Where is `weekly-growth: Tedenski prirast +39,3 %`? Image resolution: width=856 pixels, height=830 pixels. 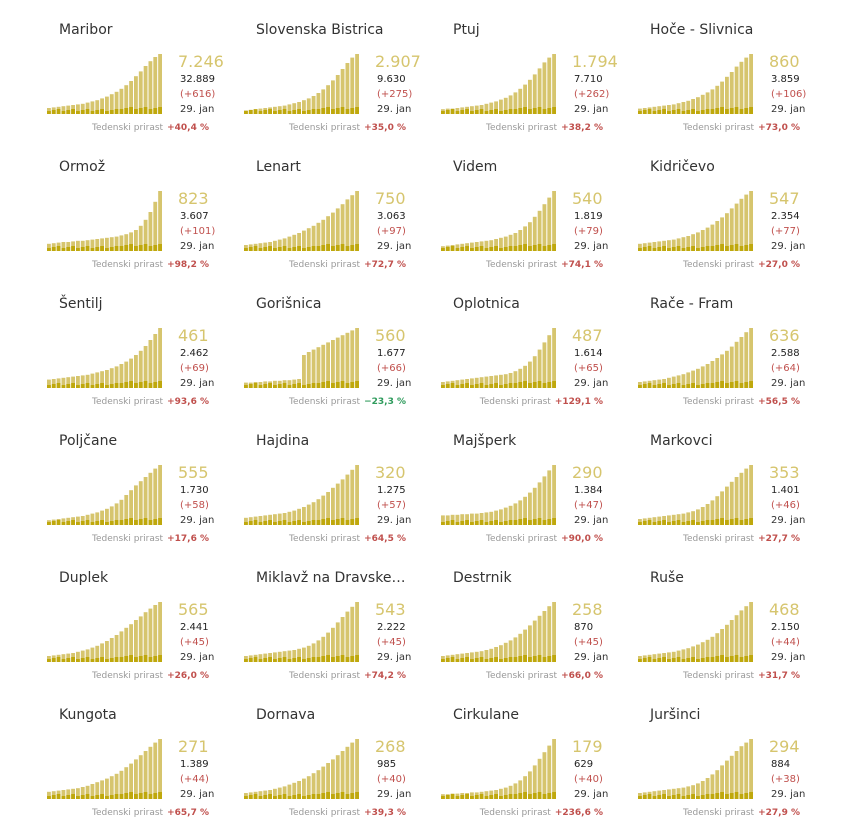
weekly-growth: Tedenski prirast +39,3 % is located at coordinates (347, 813).